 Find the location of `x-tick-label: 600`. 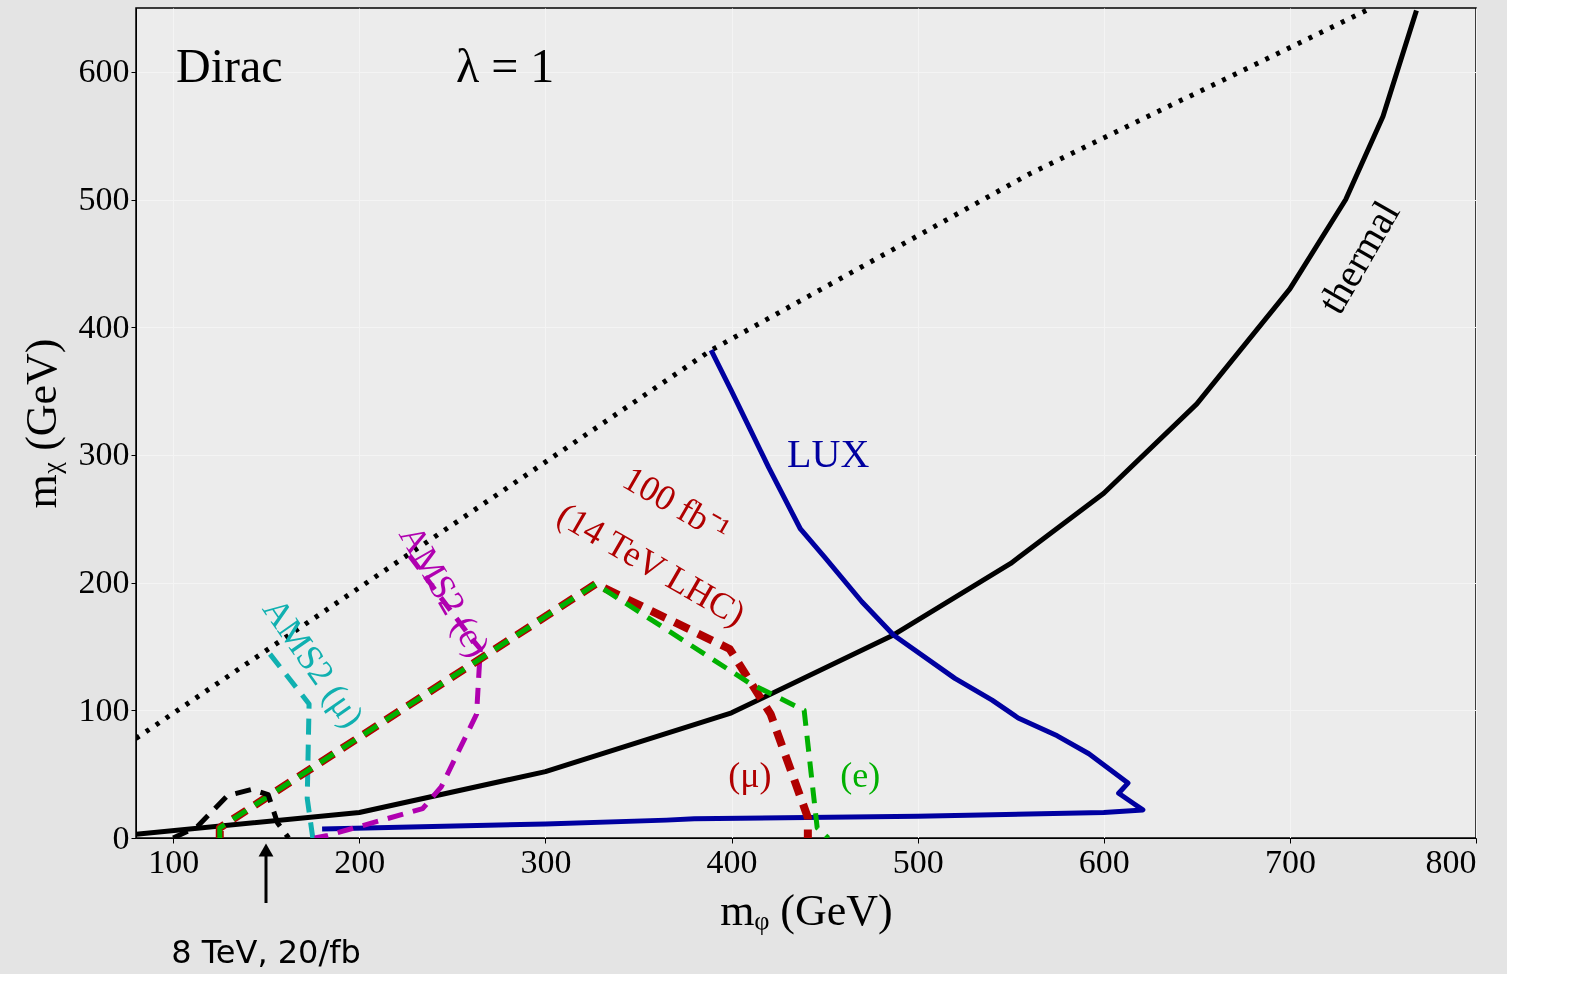

x-tick-label: 600 is located at coordinates (1104, 861).